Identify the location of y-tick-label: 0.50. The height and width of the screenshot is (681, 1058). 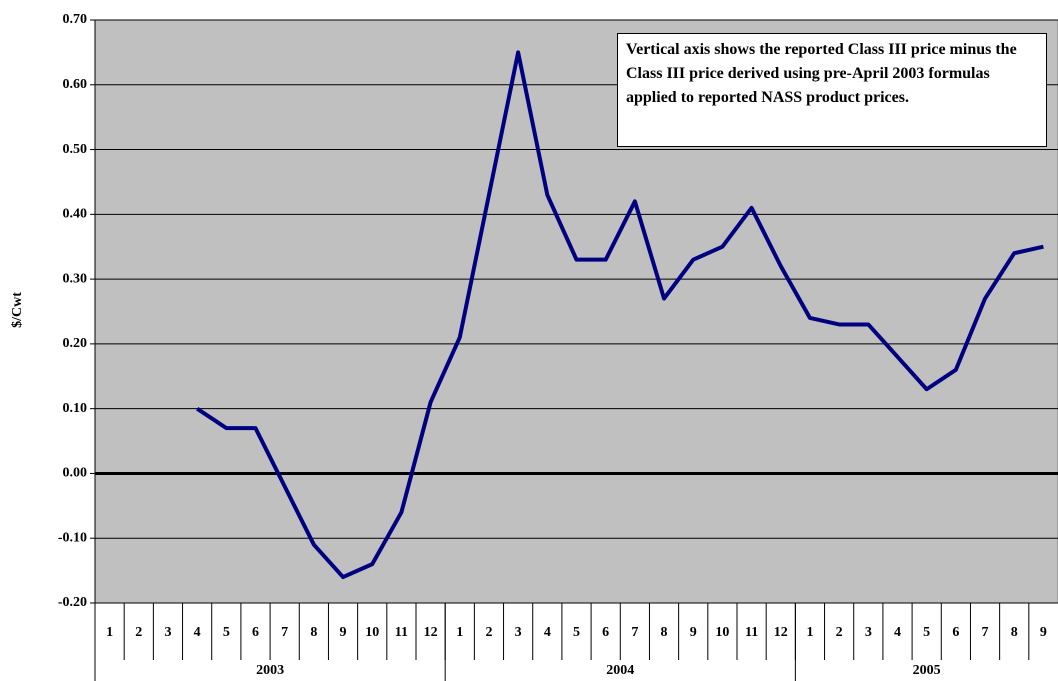
(75, 149).